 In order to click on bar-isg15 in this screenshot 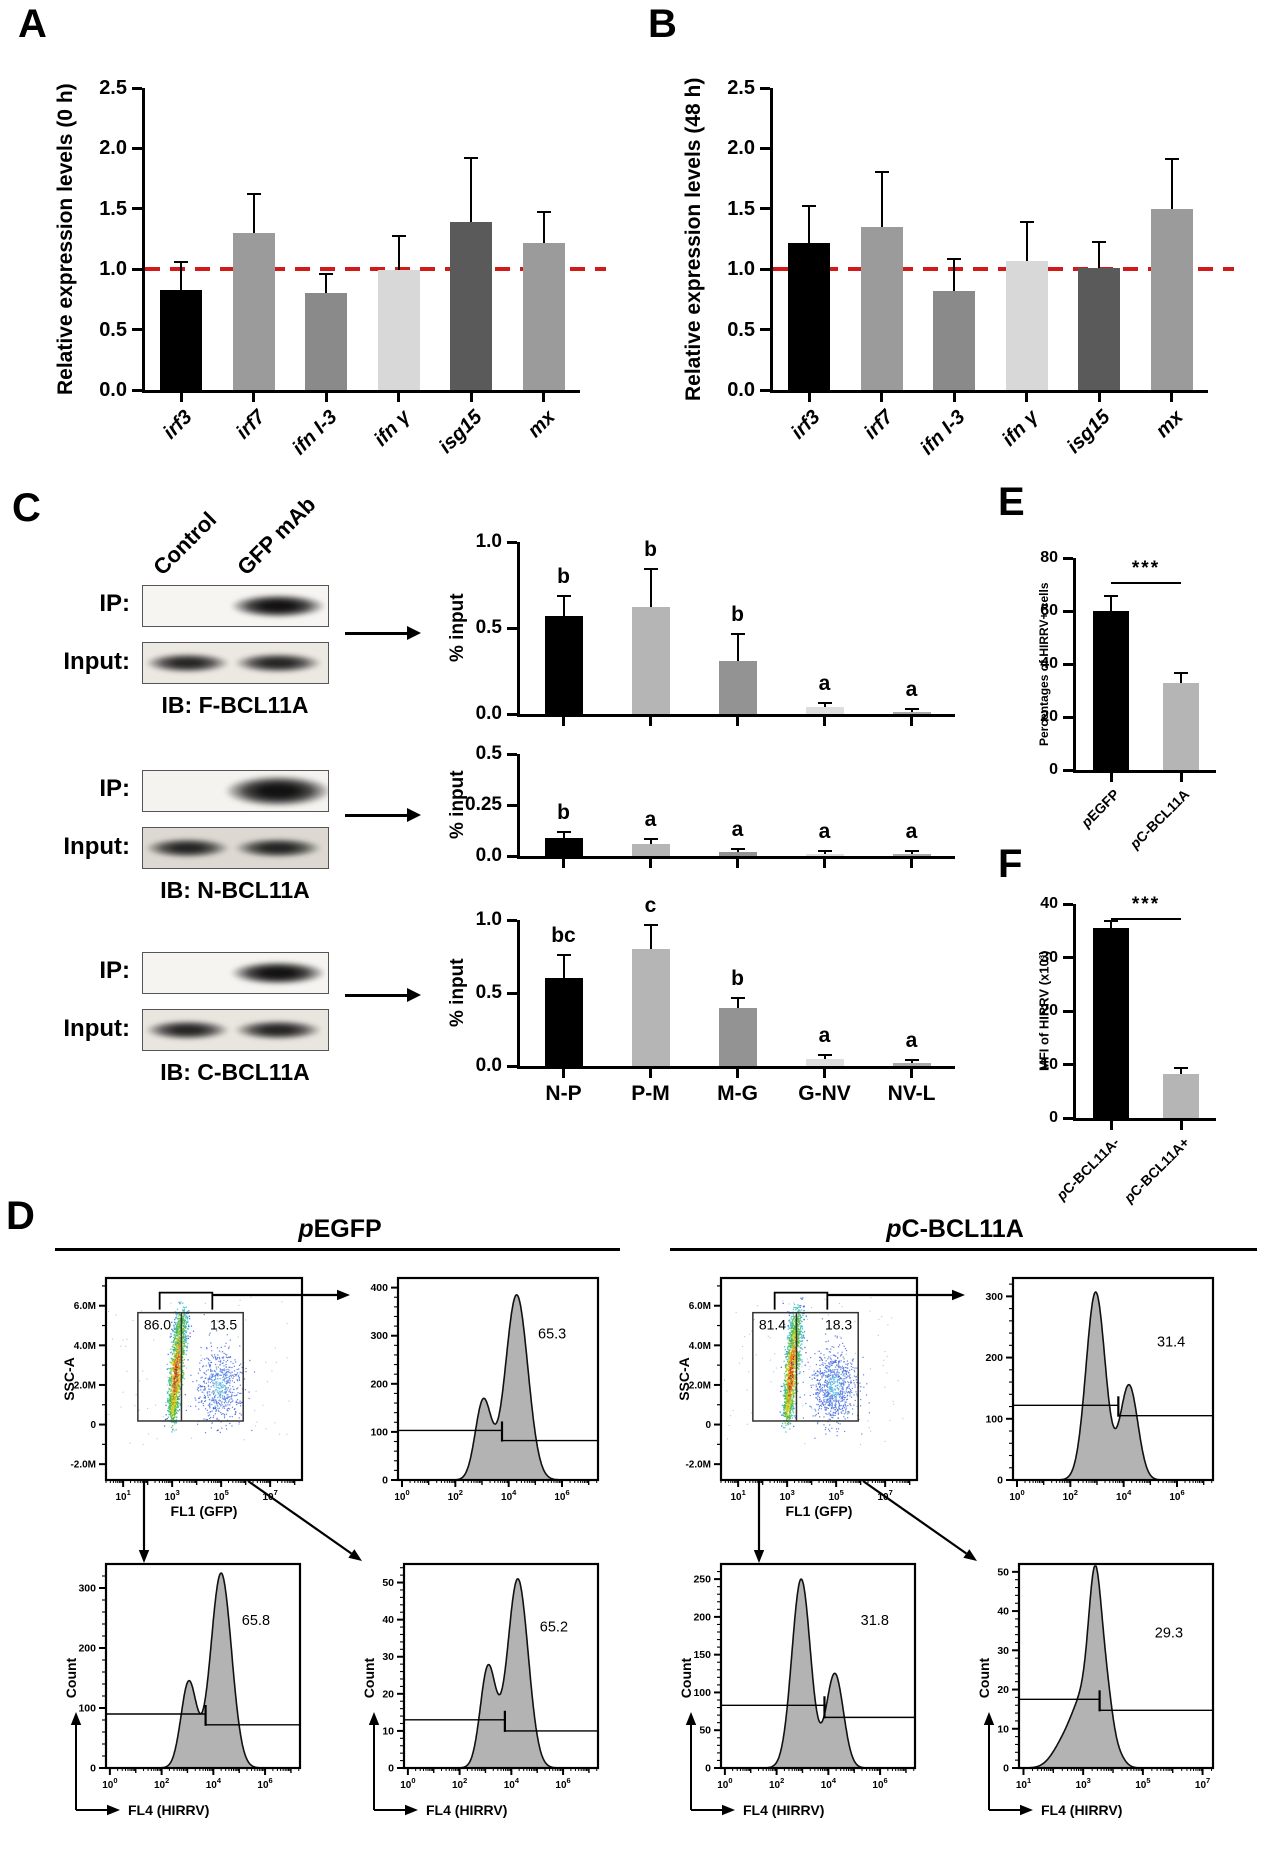, I will do `click(471, 306)`.